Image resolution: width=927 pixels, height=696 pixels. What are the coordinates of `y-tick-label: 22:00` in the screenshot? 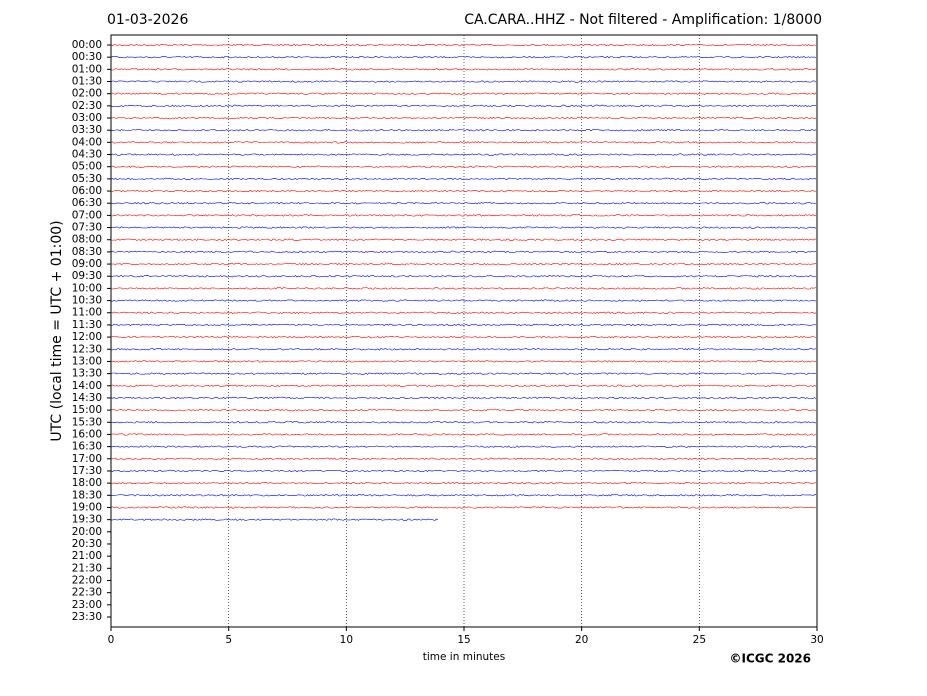 It's located at (87, 580).